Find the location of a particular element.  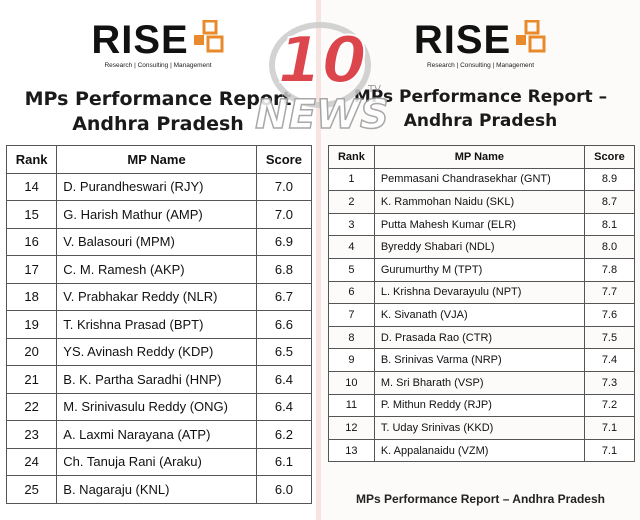

score-cell: 7.6 is located at coordinates (609, 315).